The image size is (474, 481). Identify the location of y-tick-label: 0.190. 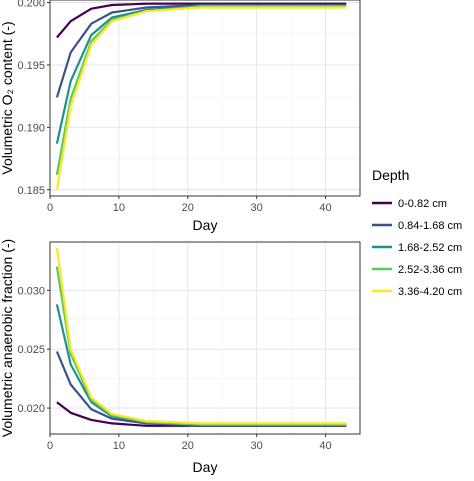
(31, 128).